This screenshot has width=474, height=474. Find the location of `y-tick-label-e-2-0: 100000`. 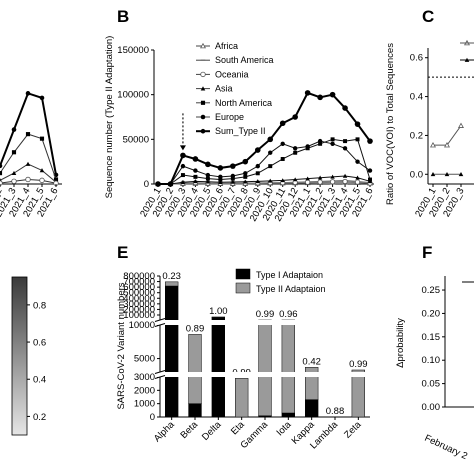

y-tick-label-e-2-0: 100000 is located at coordinates (139, 315).